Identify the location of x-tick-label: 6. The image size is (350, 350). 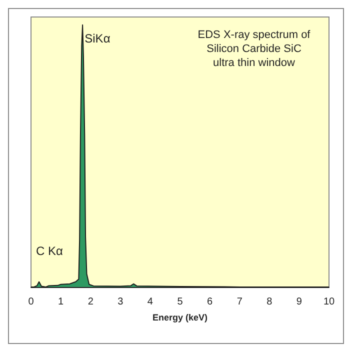
(210, 302).